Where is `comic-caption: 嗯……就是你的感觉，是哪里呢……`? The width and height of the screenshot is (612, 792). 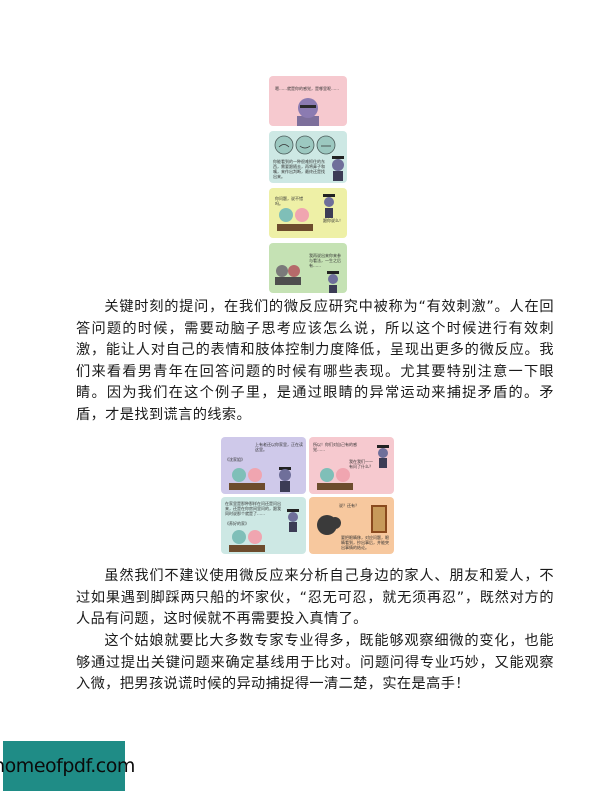
comic-caption: 嗯……就是你的感觉，是哪里呢…… is located at coordinates (307, 88).